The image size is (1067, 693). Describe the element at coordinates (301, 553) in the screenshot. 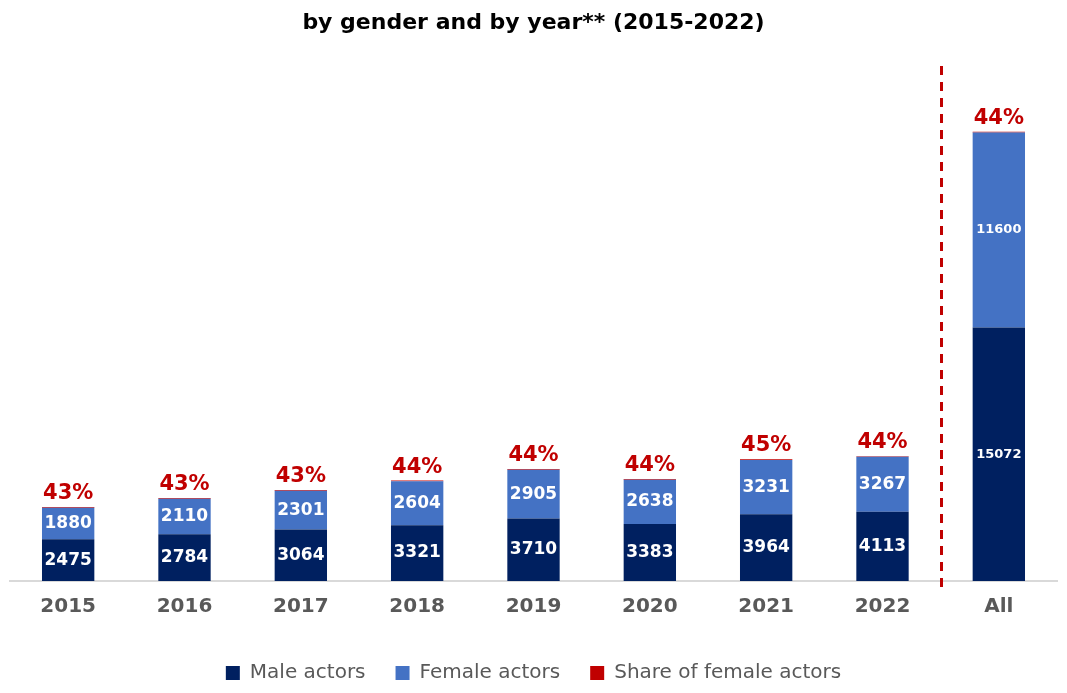

I see `data-label: 3064` at that location.